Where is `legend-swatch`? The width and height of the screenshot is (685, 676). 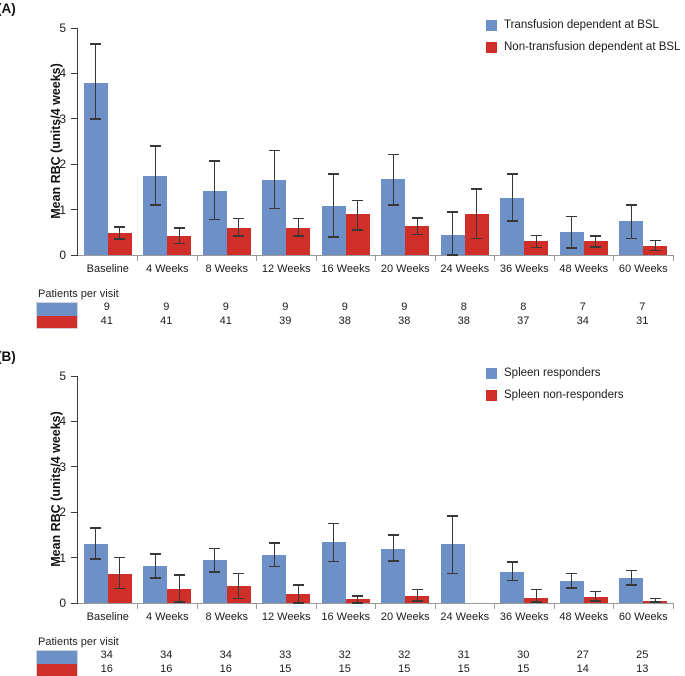
legend-swatch is located at coordinates (491, 47).